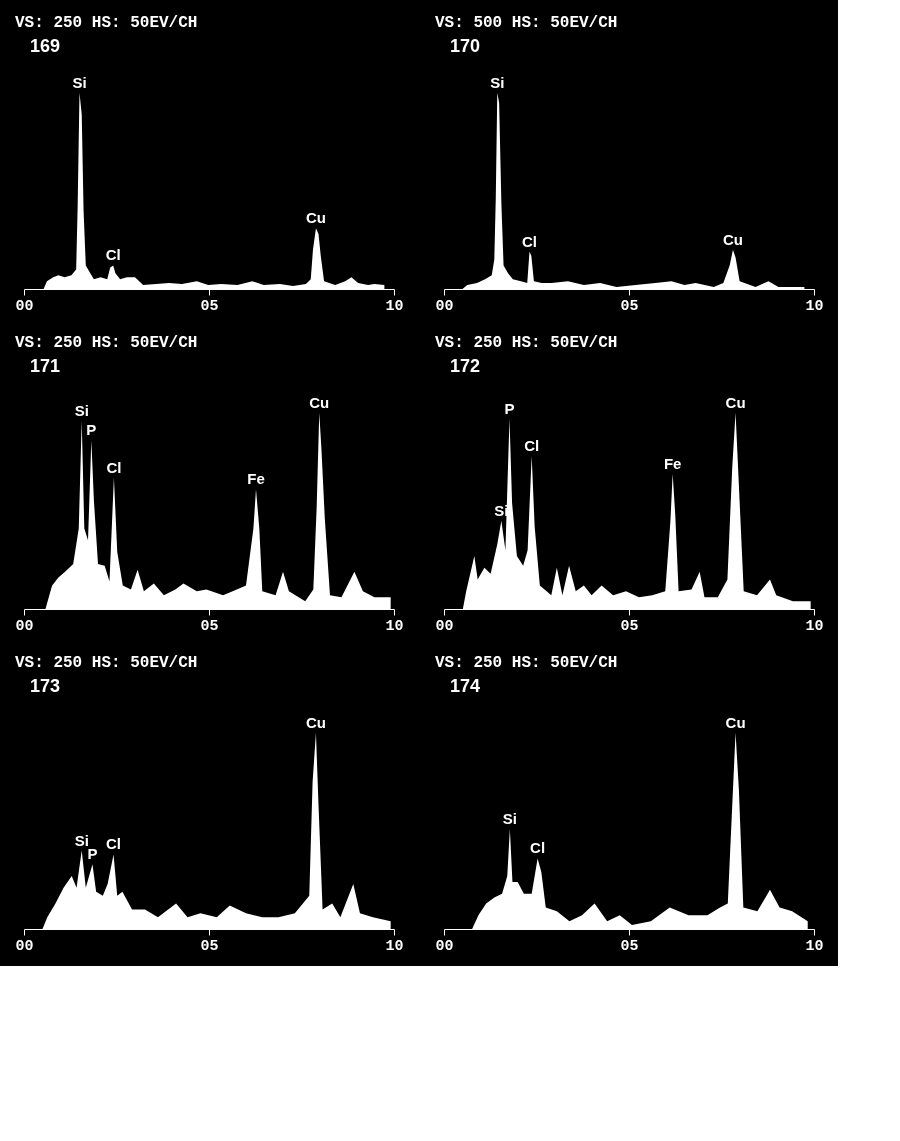 Image resolution: width=900 pixels, height=1141 pixels. I want to click on text: 169, so click(45, 46).